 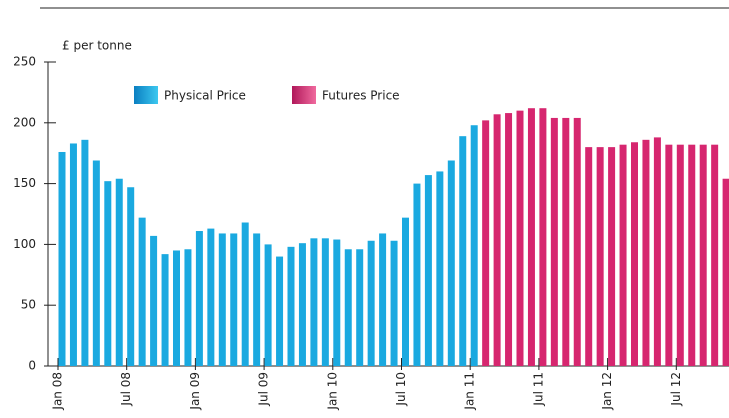 I want to click on y-axis-label: £ per tonne, so click(x=97, y=46).